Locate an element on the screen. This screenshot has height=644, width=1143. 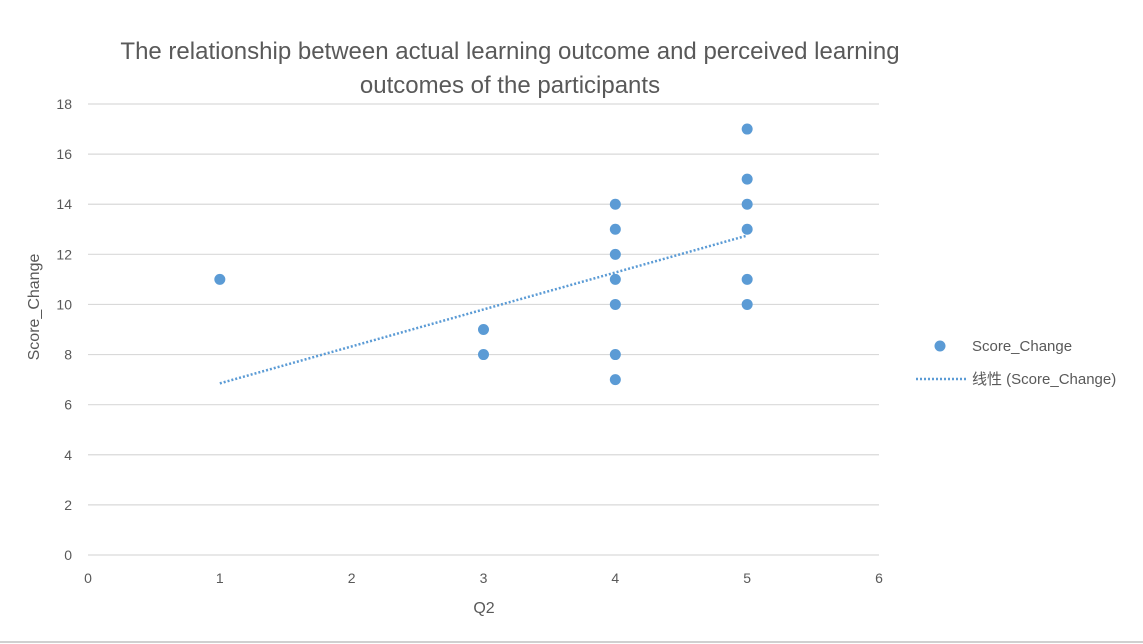
legend-label-trendline: 线性 (Score_Change) is located at coordinates (1044, 379).